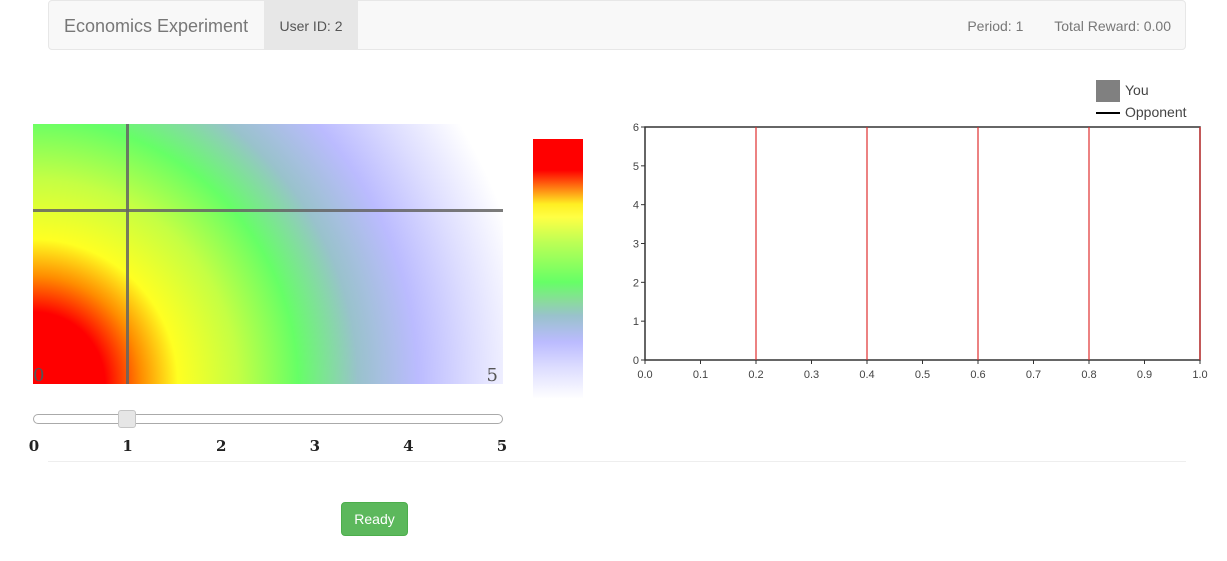 The width and height of the screenshot is (1227, 561). Describe the element at coordinates (127, 254) in the screenshot. I see `heatmap-vertical-crosshair` at that location.